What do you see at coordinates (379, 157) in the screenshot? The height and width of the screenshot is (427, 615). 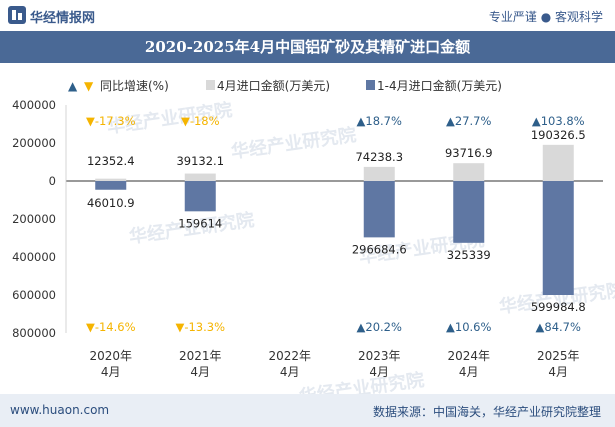 I see `data-label-april: 74238.3` at bounding box center [379, 157].